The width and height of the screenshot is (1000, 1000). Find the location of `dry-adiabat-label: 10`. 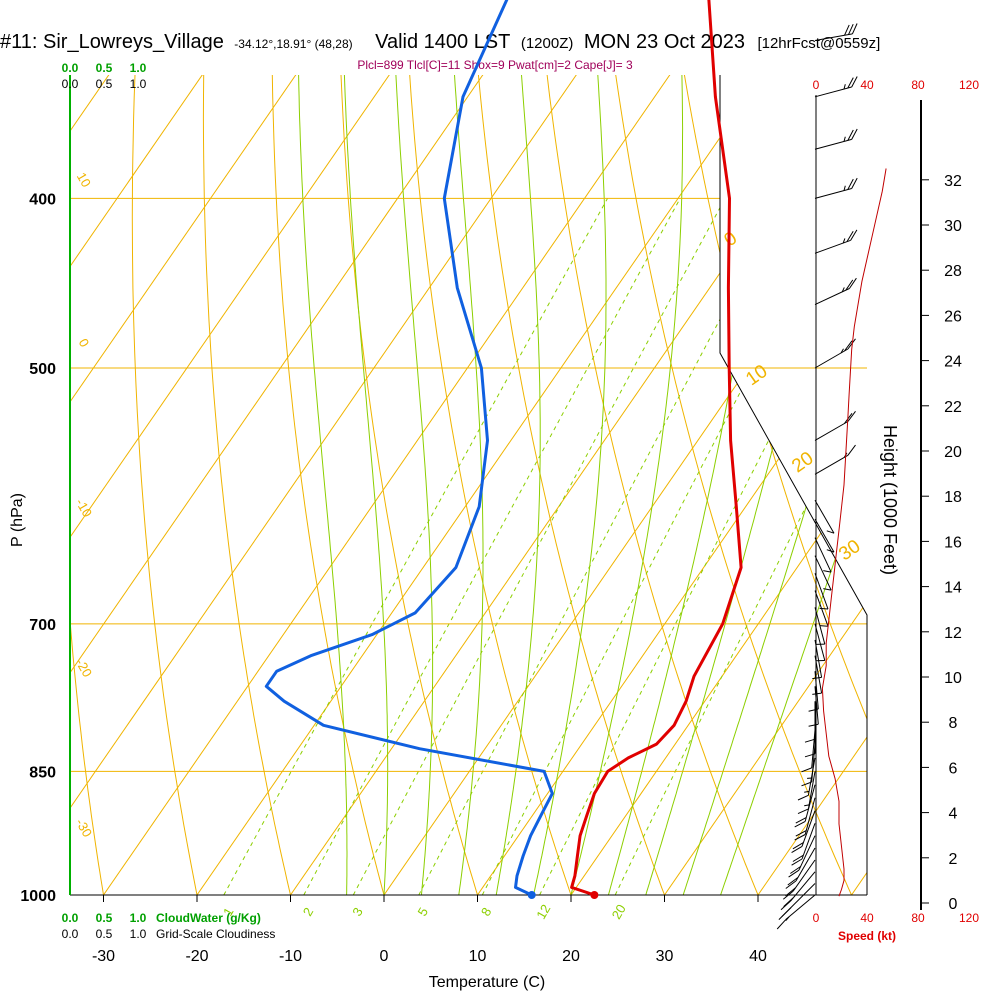

dry-adiabat-label: 10 is located at coordinates (84, 180).